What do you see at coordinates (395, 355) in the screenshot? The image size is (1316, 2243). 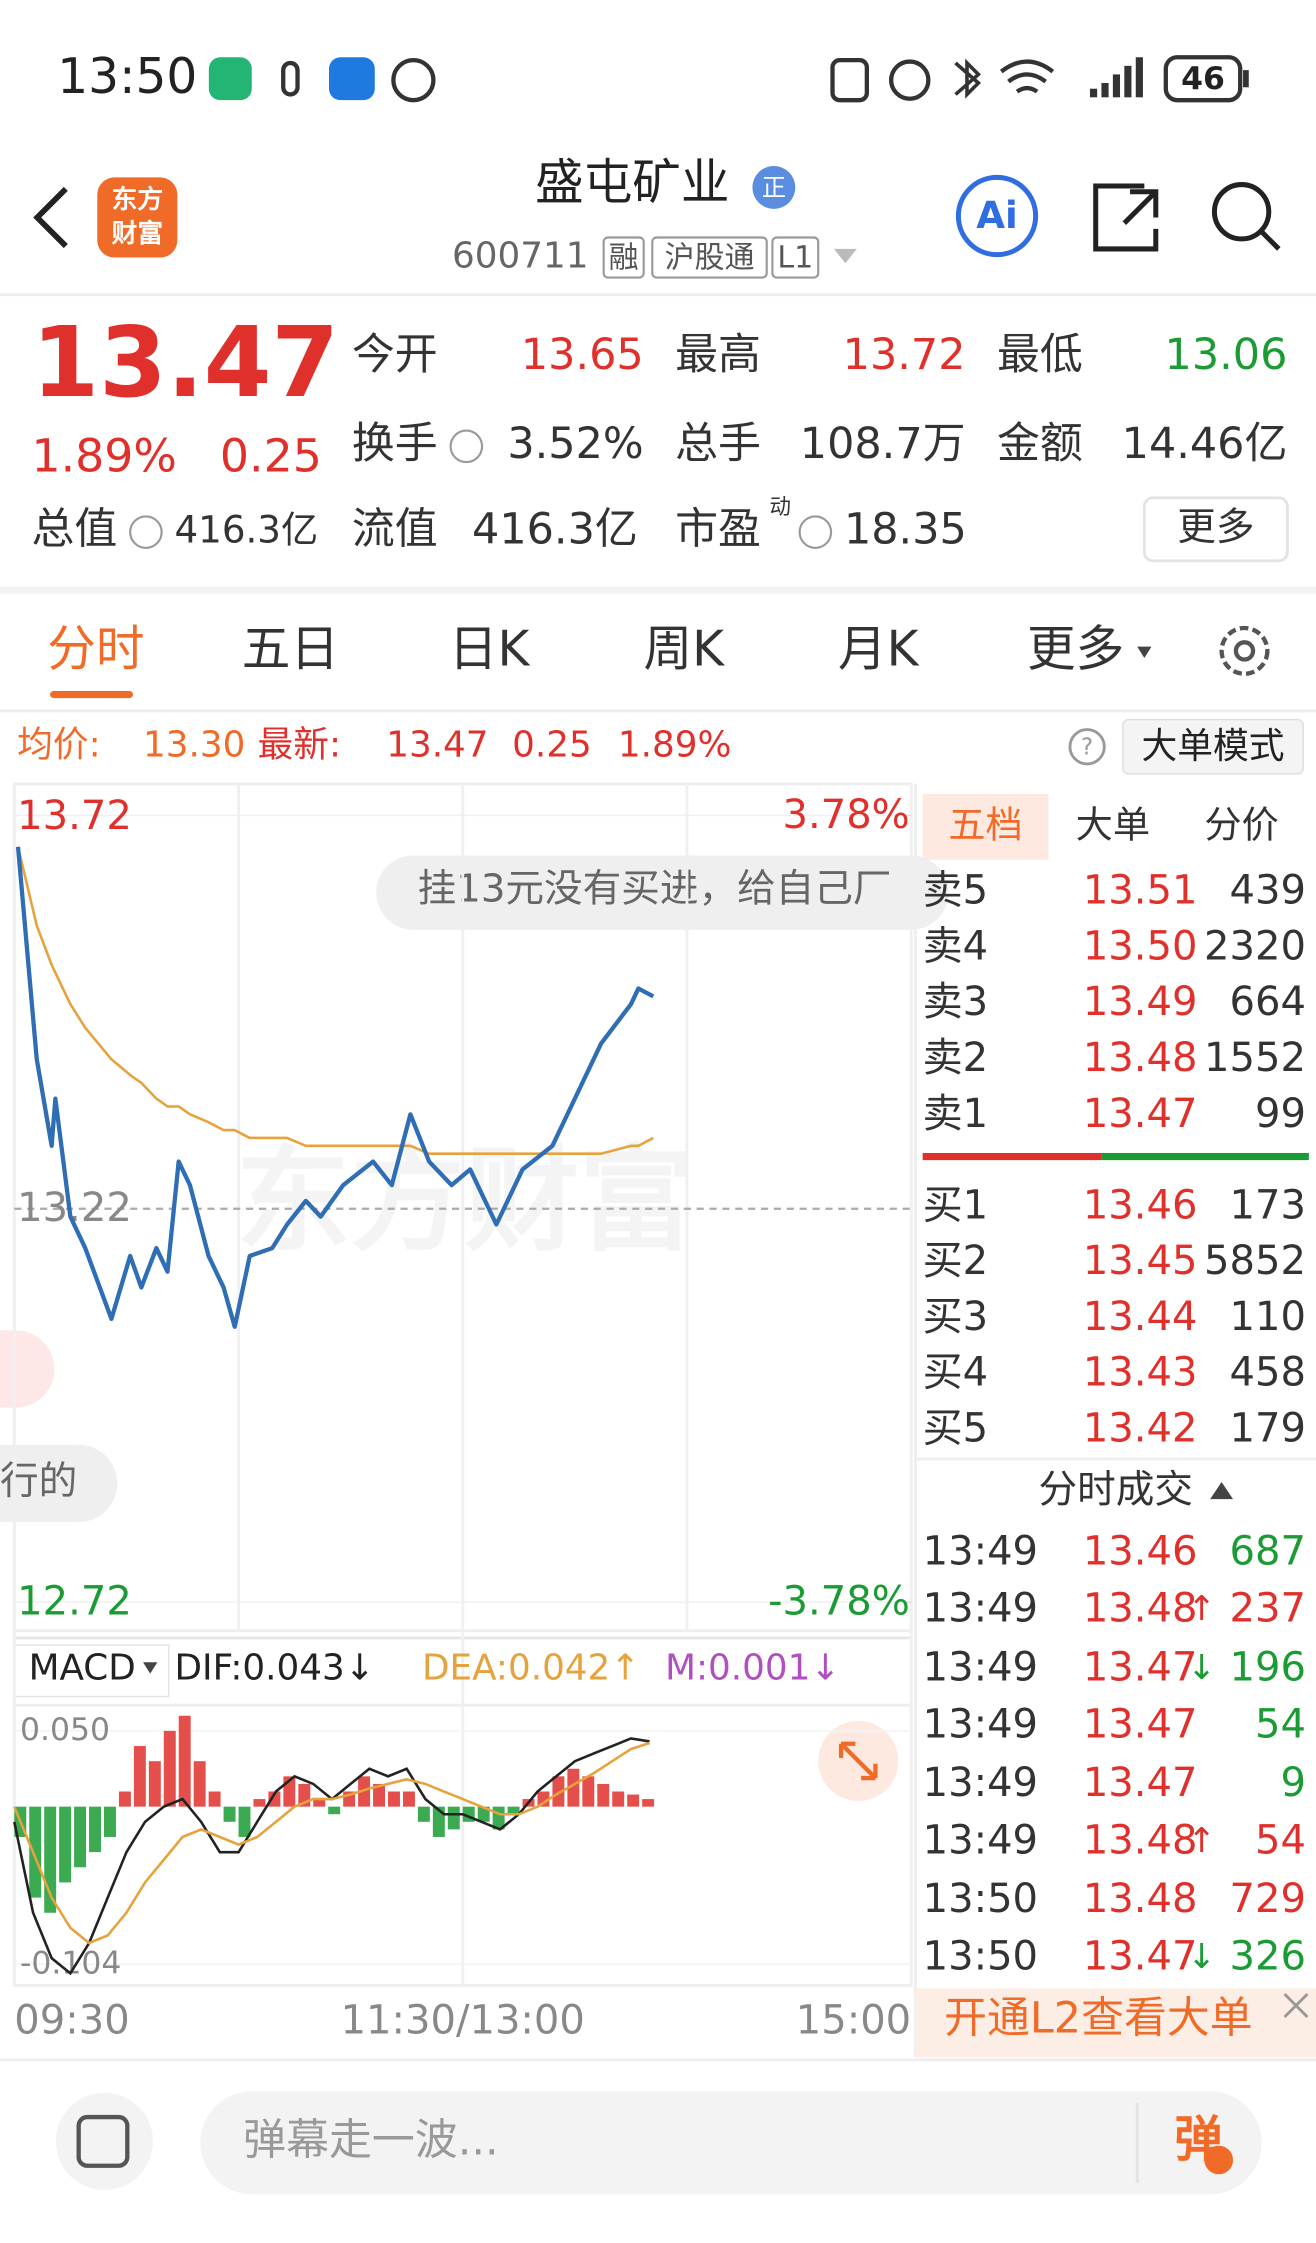 I see `field-label: 今开` at bounding box center [395, 355].